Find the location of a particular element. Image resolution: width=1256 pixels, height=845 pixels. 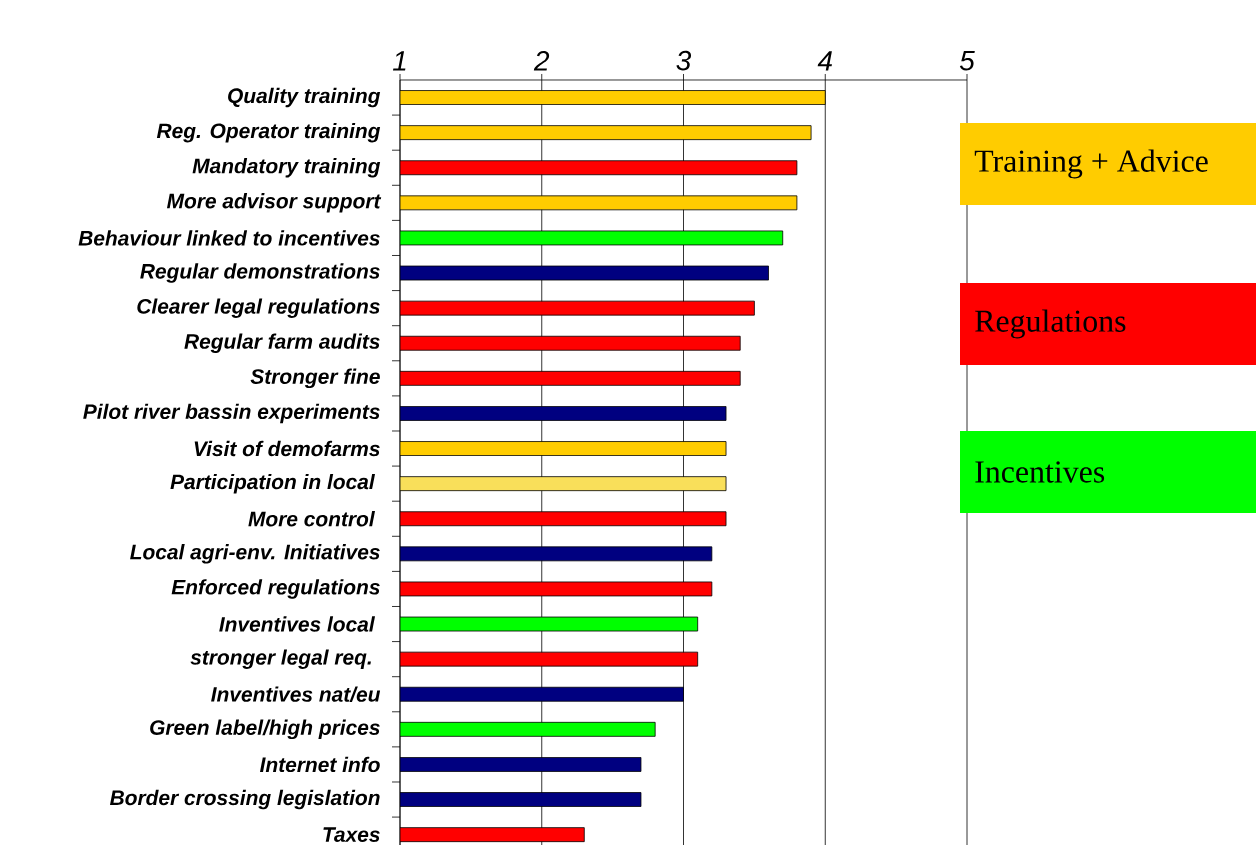

y-tick-label: Quality training is located at coordinates (304, 97).